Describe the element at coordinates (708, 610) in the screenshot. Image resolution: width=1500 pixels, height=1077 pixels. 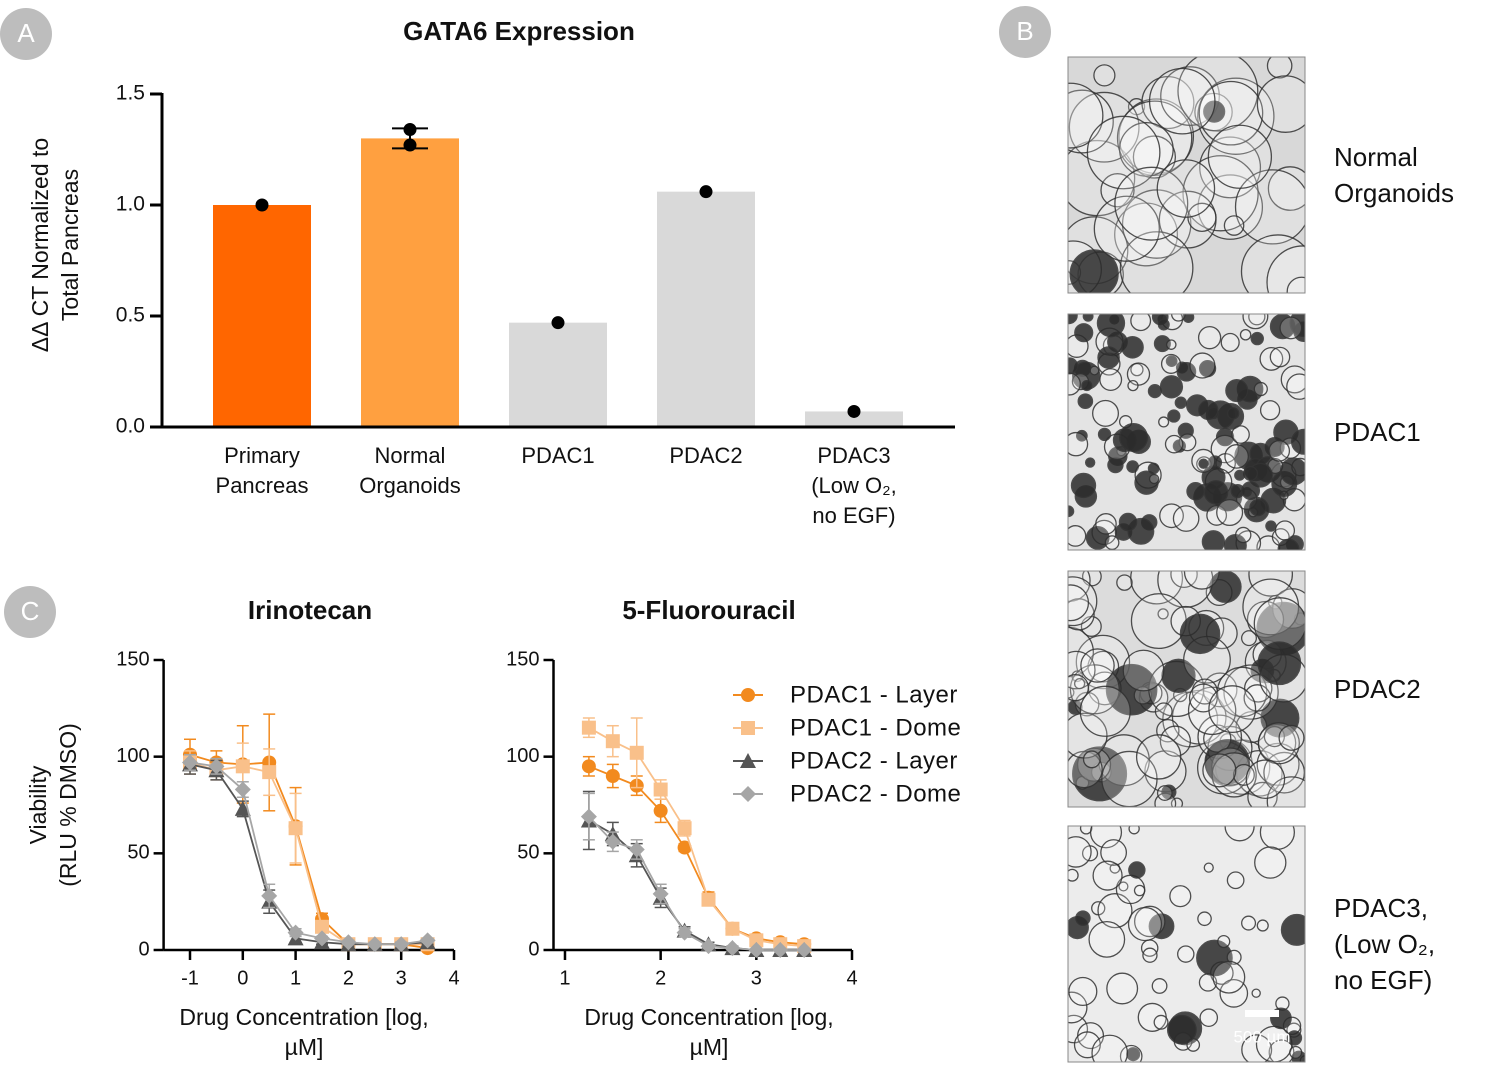
I see `chart-title: 5-Fluorouracil` at that location.